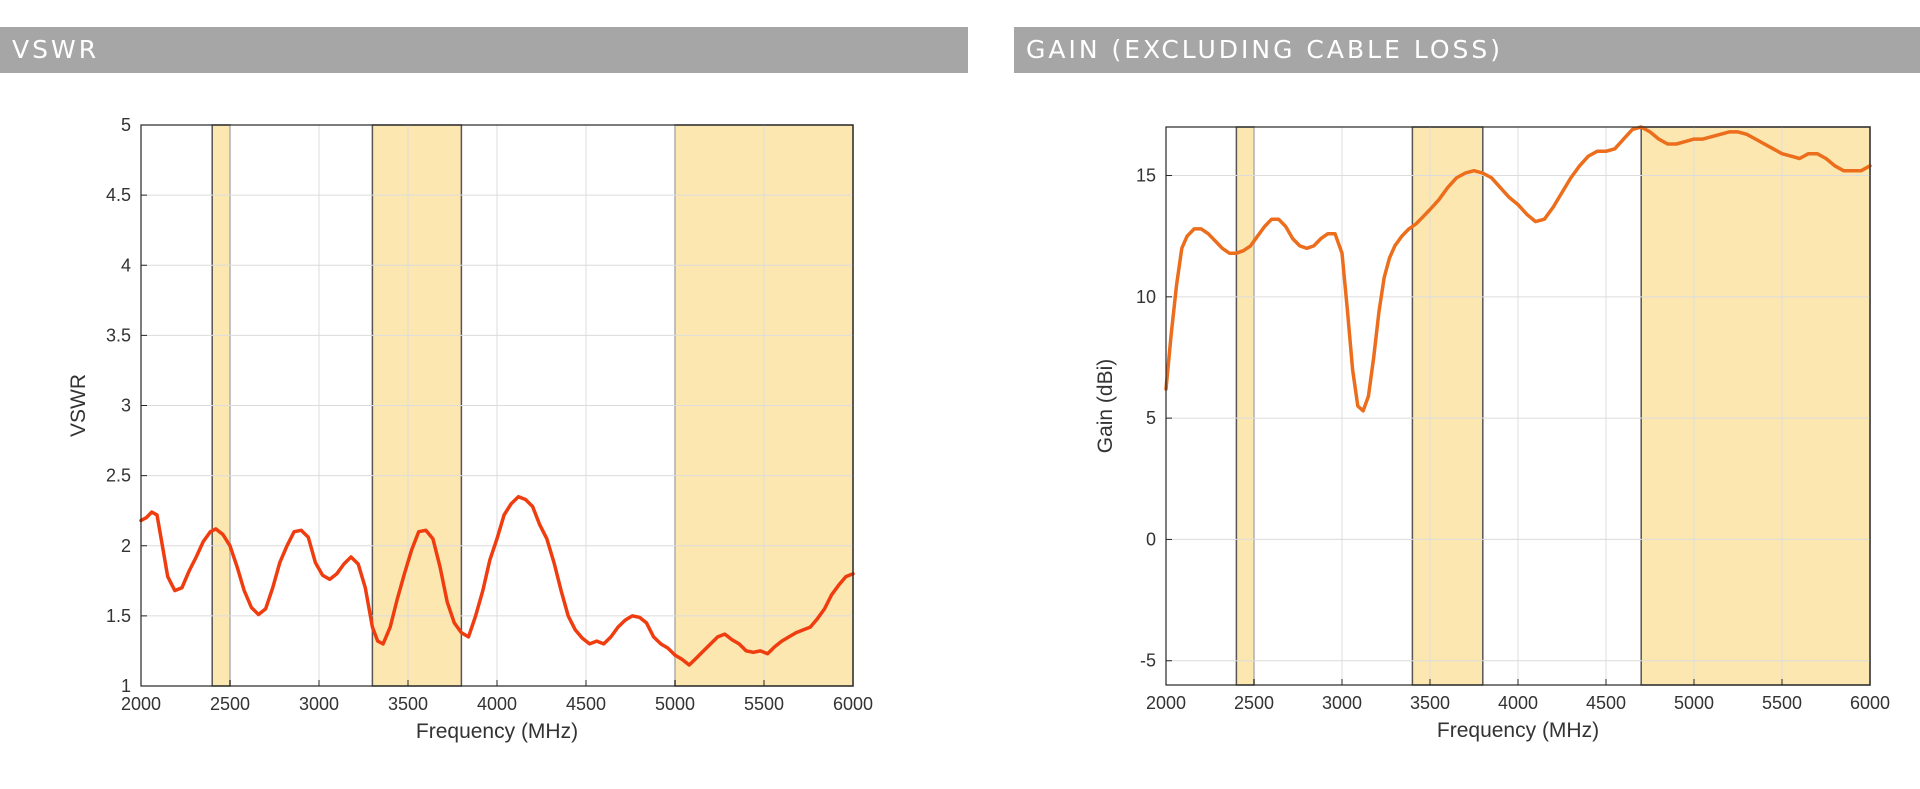 The width and height of the screenshot is (1920, 789). I want to click on vswr-ytick-label-4: 3, so click(126, 406).